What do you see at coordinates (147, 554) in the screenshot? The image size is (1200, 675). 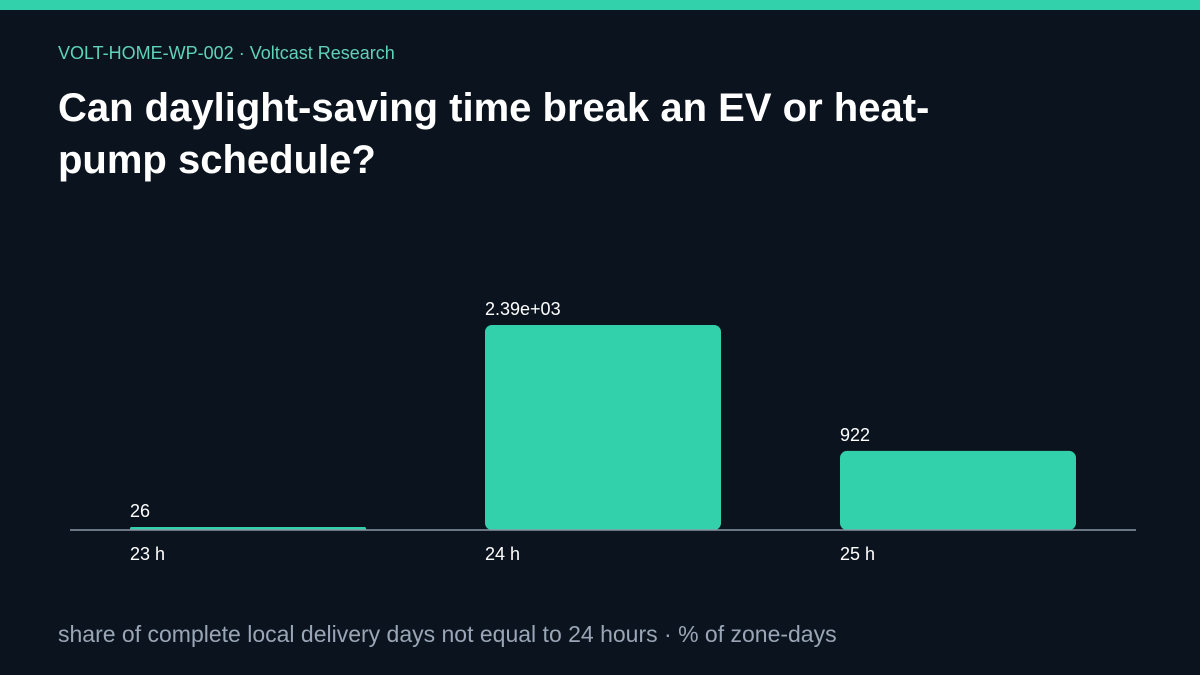 I see `category-label: 23 h` at bounding box center [147, 554].